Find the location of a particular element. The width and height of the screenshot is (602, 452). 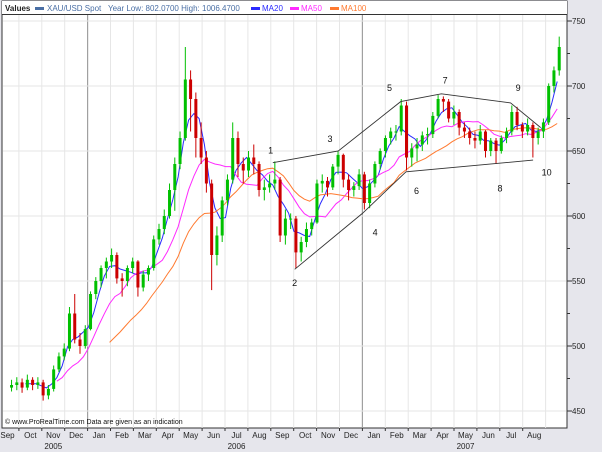

y-tick-label: 600 is located at coordinates (579, 216).